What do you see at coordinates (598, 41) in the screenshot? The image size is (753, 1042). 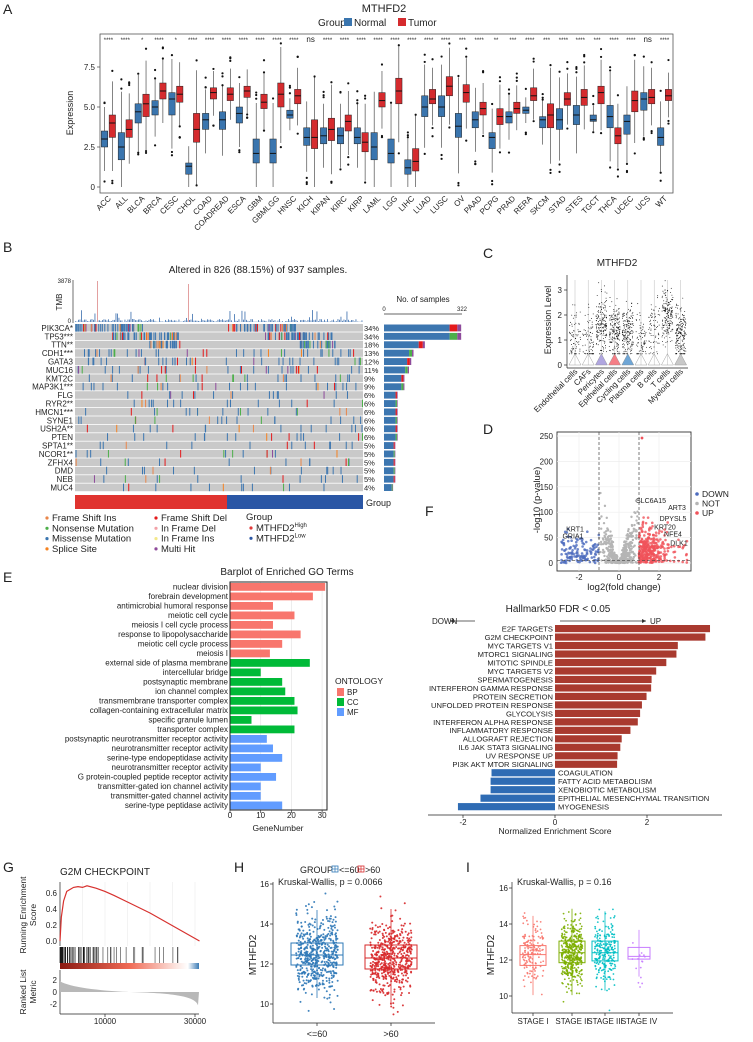 I see `significance-label: ***` at bounding box center [598, 41].